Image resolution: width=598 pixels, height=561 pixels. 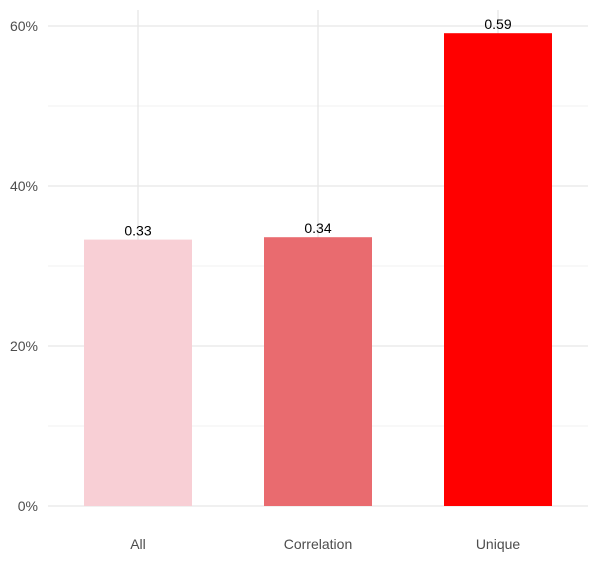 I want to click on x-tick-label: Correlation, so click(x=318, y=544).